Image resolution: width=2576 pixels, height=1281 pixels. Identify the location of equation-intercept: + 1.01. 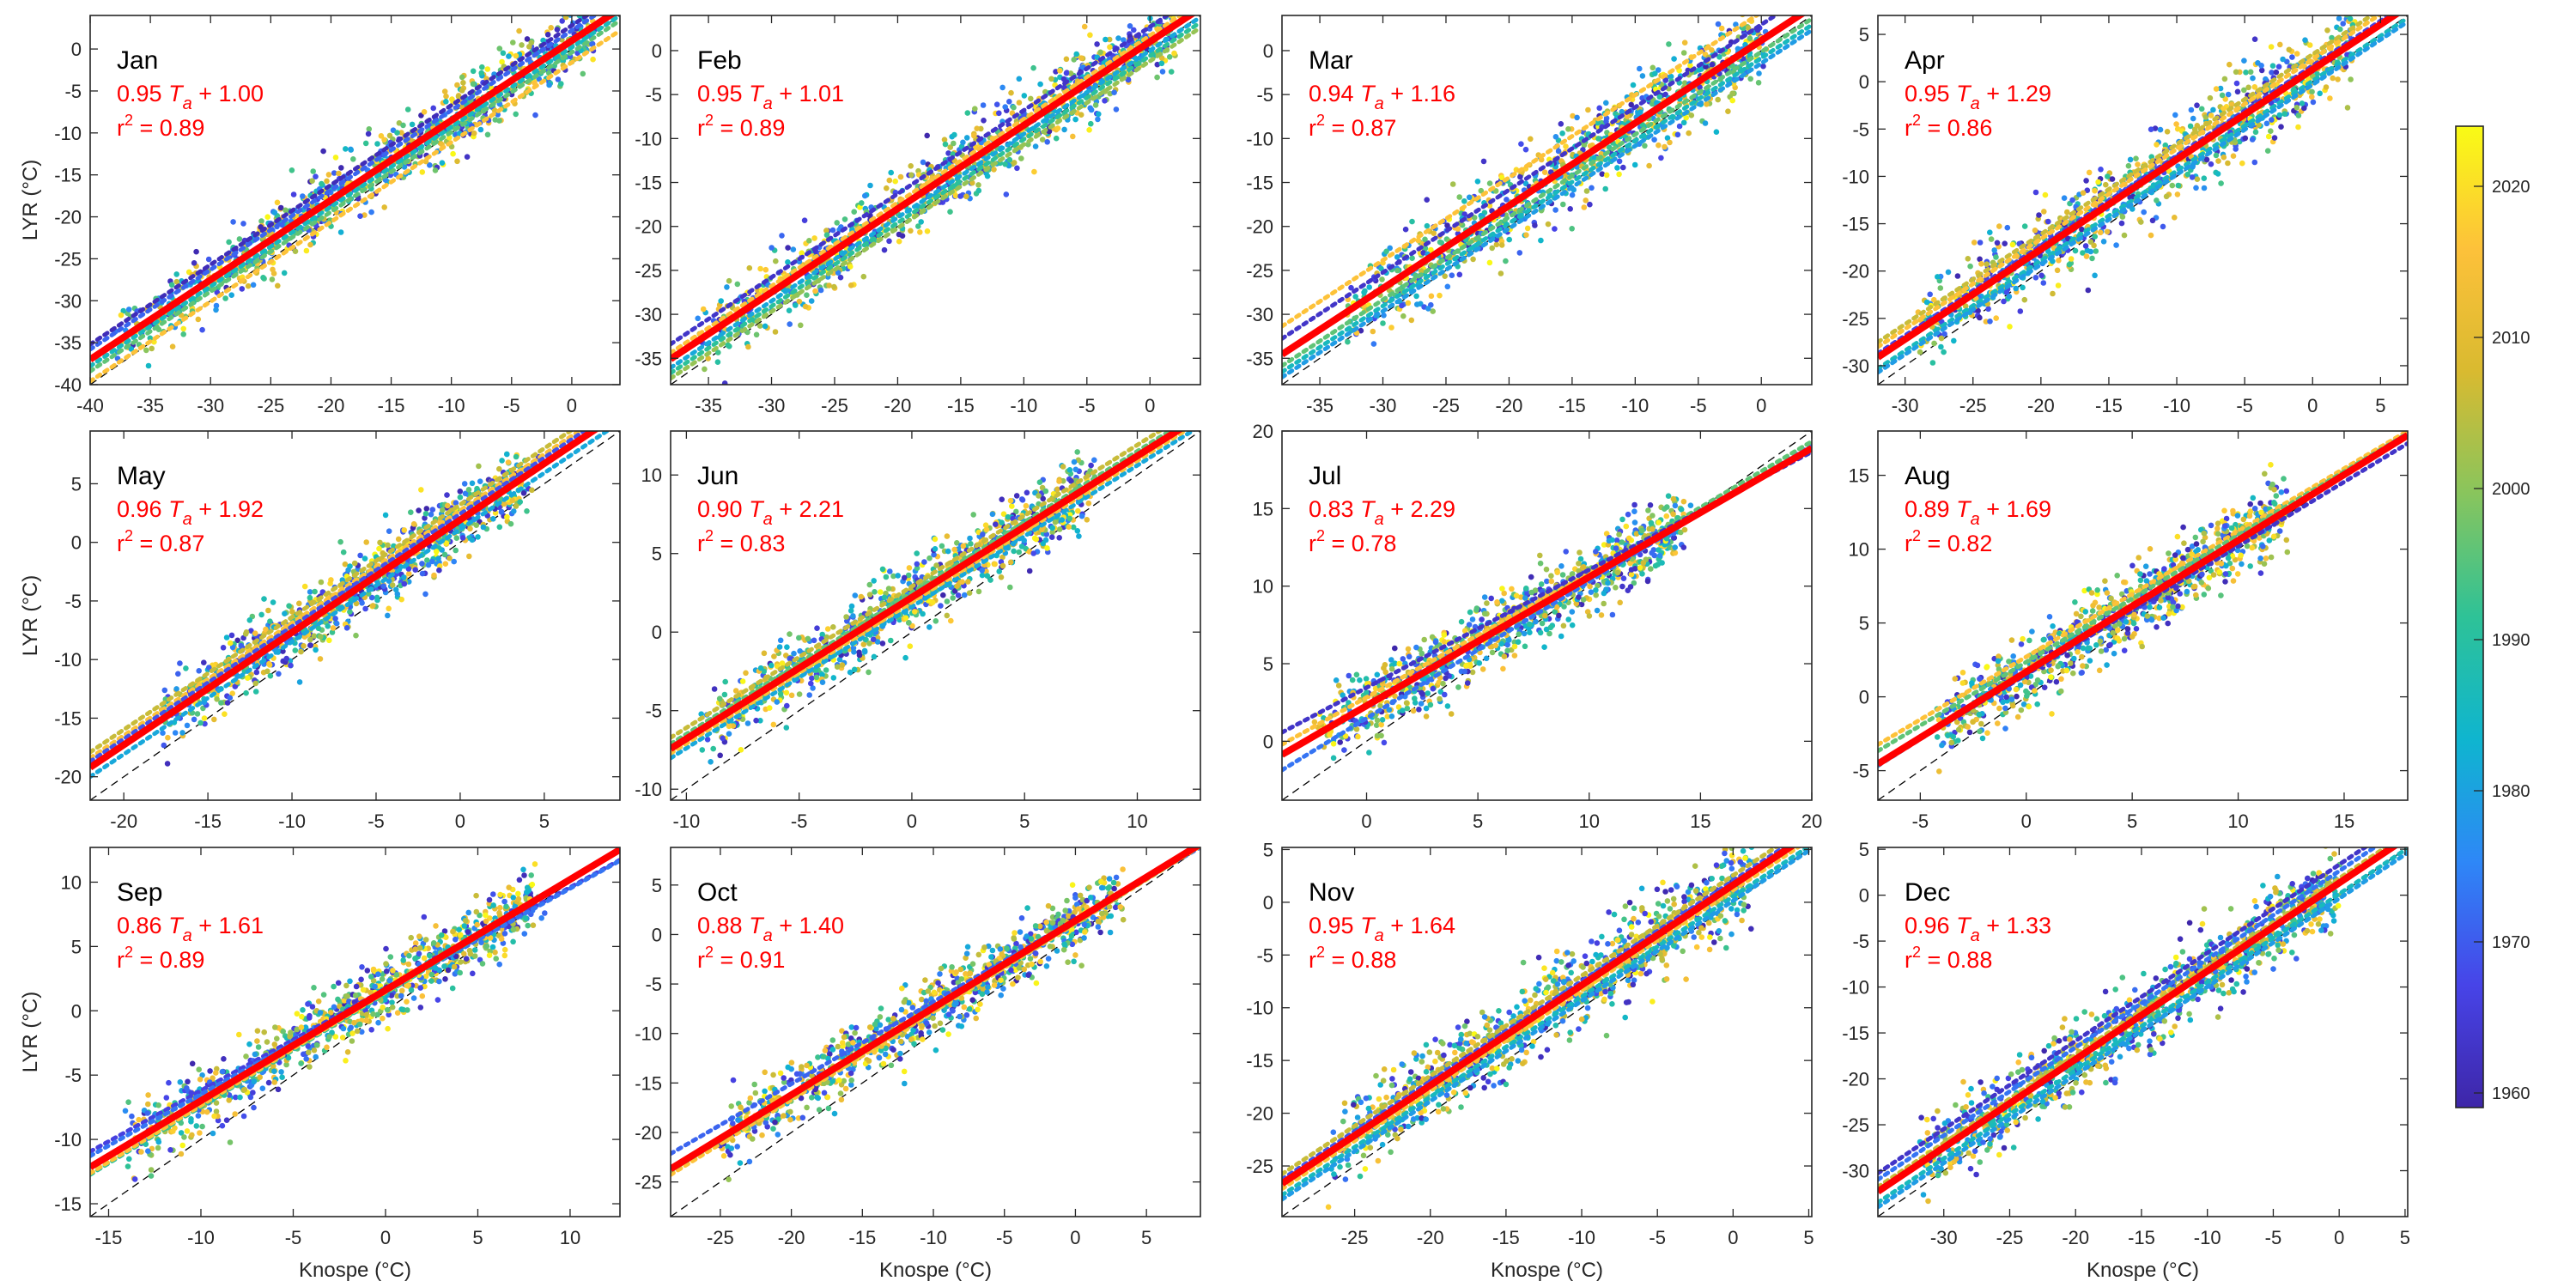
(808, 93).